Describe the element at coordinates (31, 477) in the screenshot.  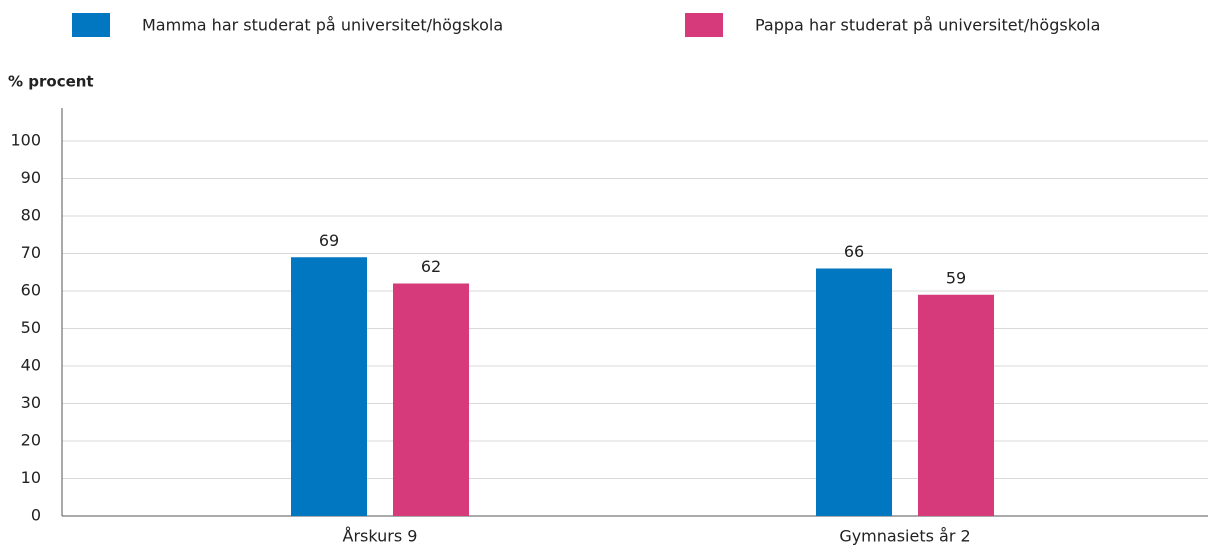
I see `y-tick-label: 10` at that location.